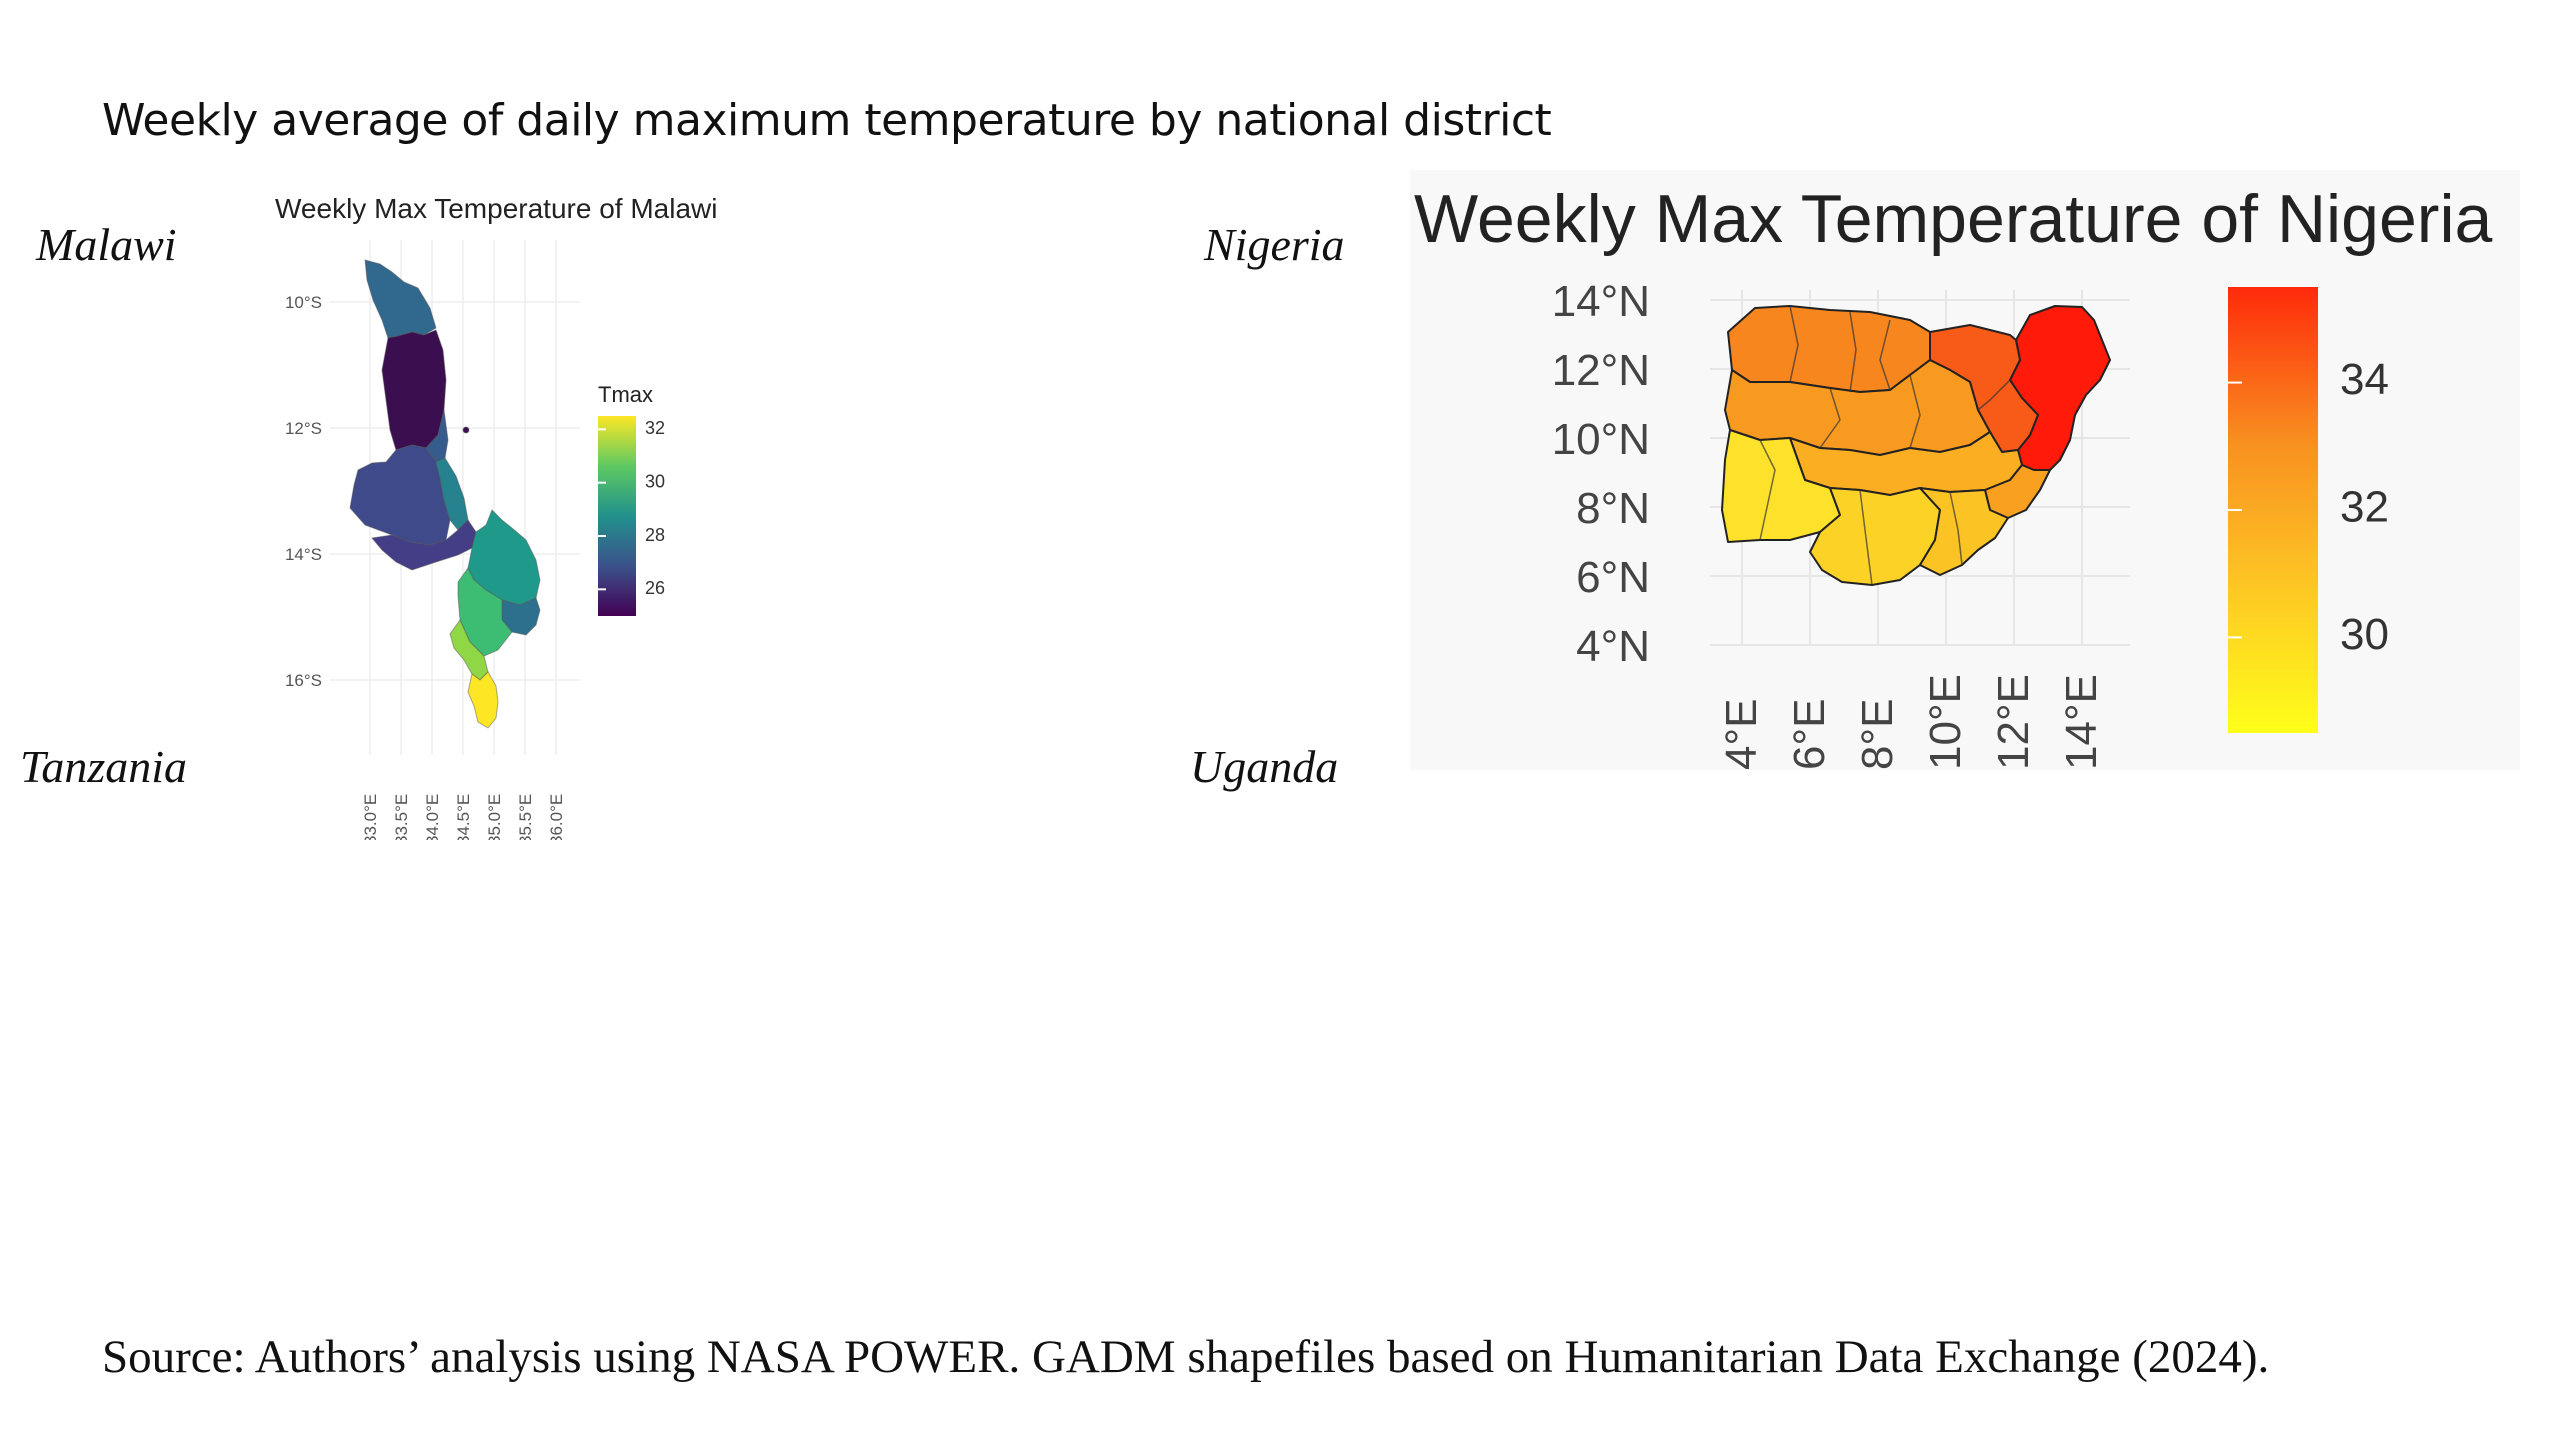 The image size is (2560, 1440). I want to click on nigeria-y-tick: 4°N, so click(1613, 646).